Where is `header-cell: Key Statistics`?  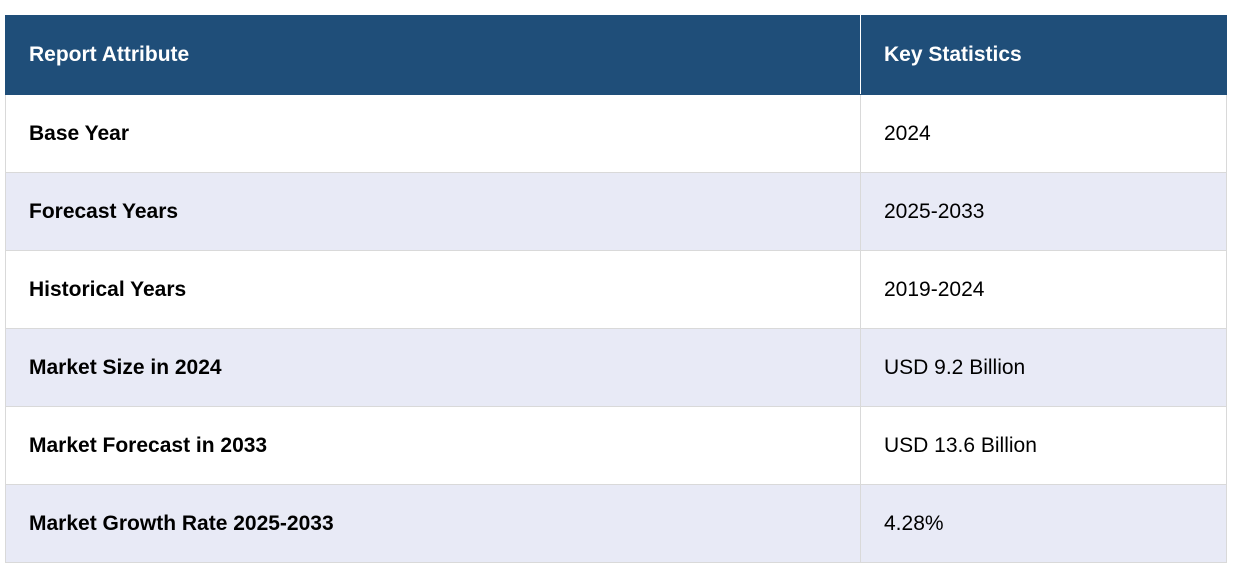 header-cell: Key Statistics is located at coordinates (1043, 55).